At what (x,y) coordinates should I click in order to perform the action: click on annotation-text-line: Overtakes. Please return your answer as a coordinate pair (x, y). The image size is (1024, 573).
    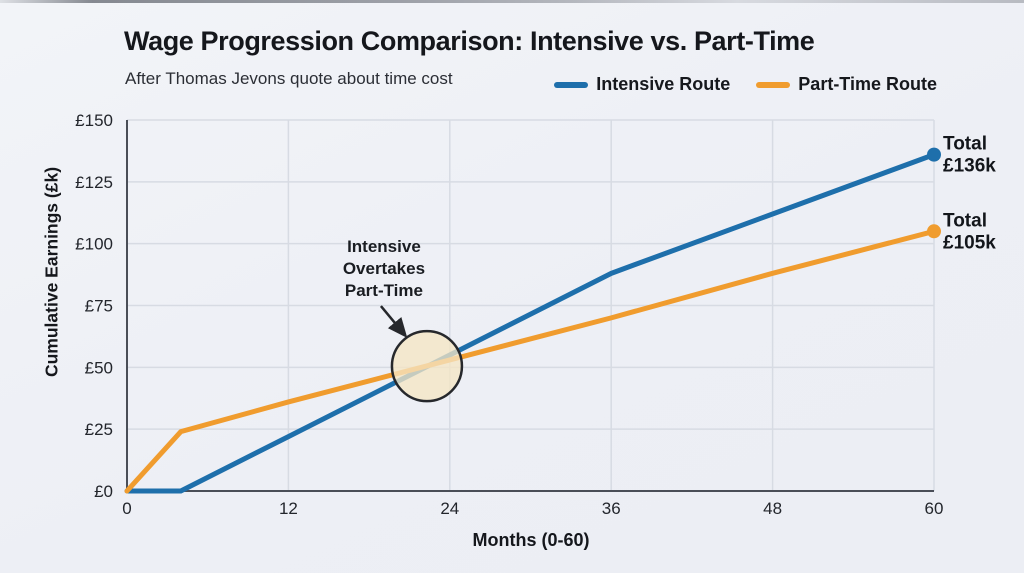
    Looking at the image, I should click on (384, 268).